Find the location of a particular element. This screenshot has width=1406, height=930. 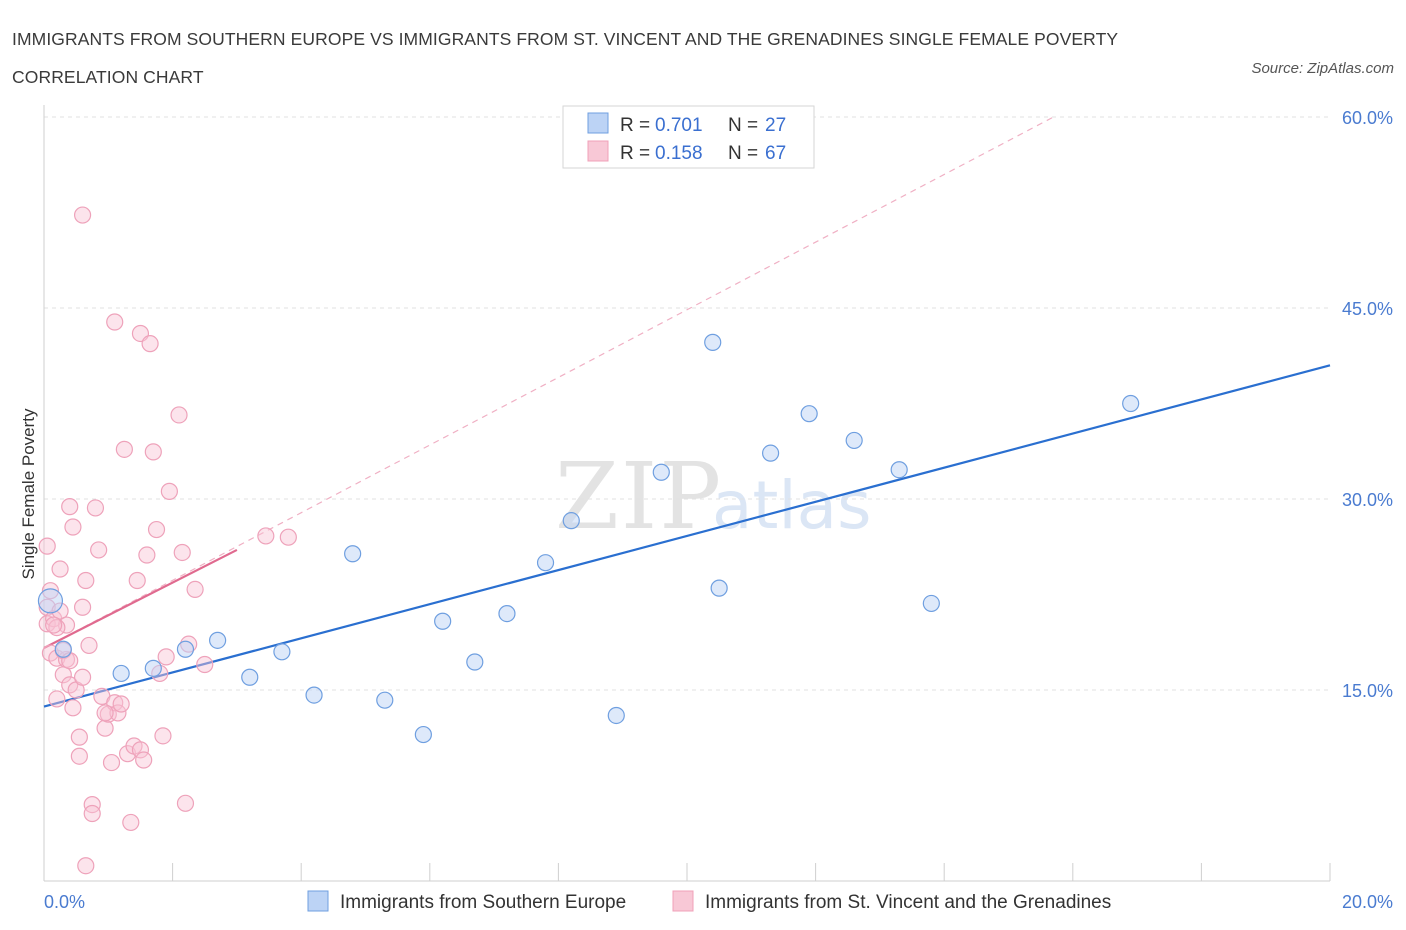

x-tick-label-max: 20.0% is located at coordinates (1367, 902).